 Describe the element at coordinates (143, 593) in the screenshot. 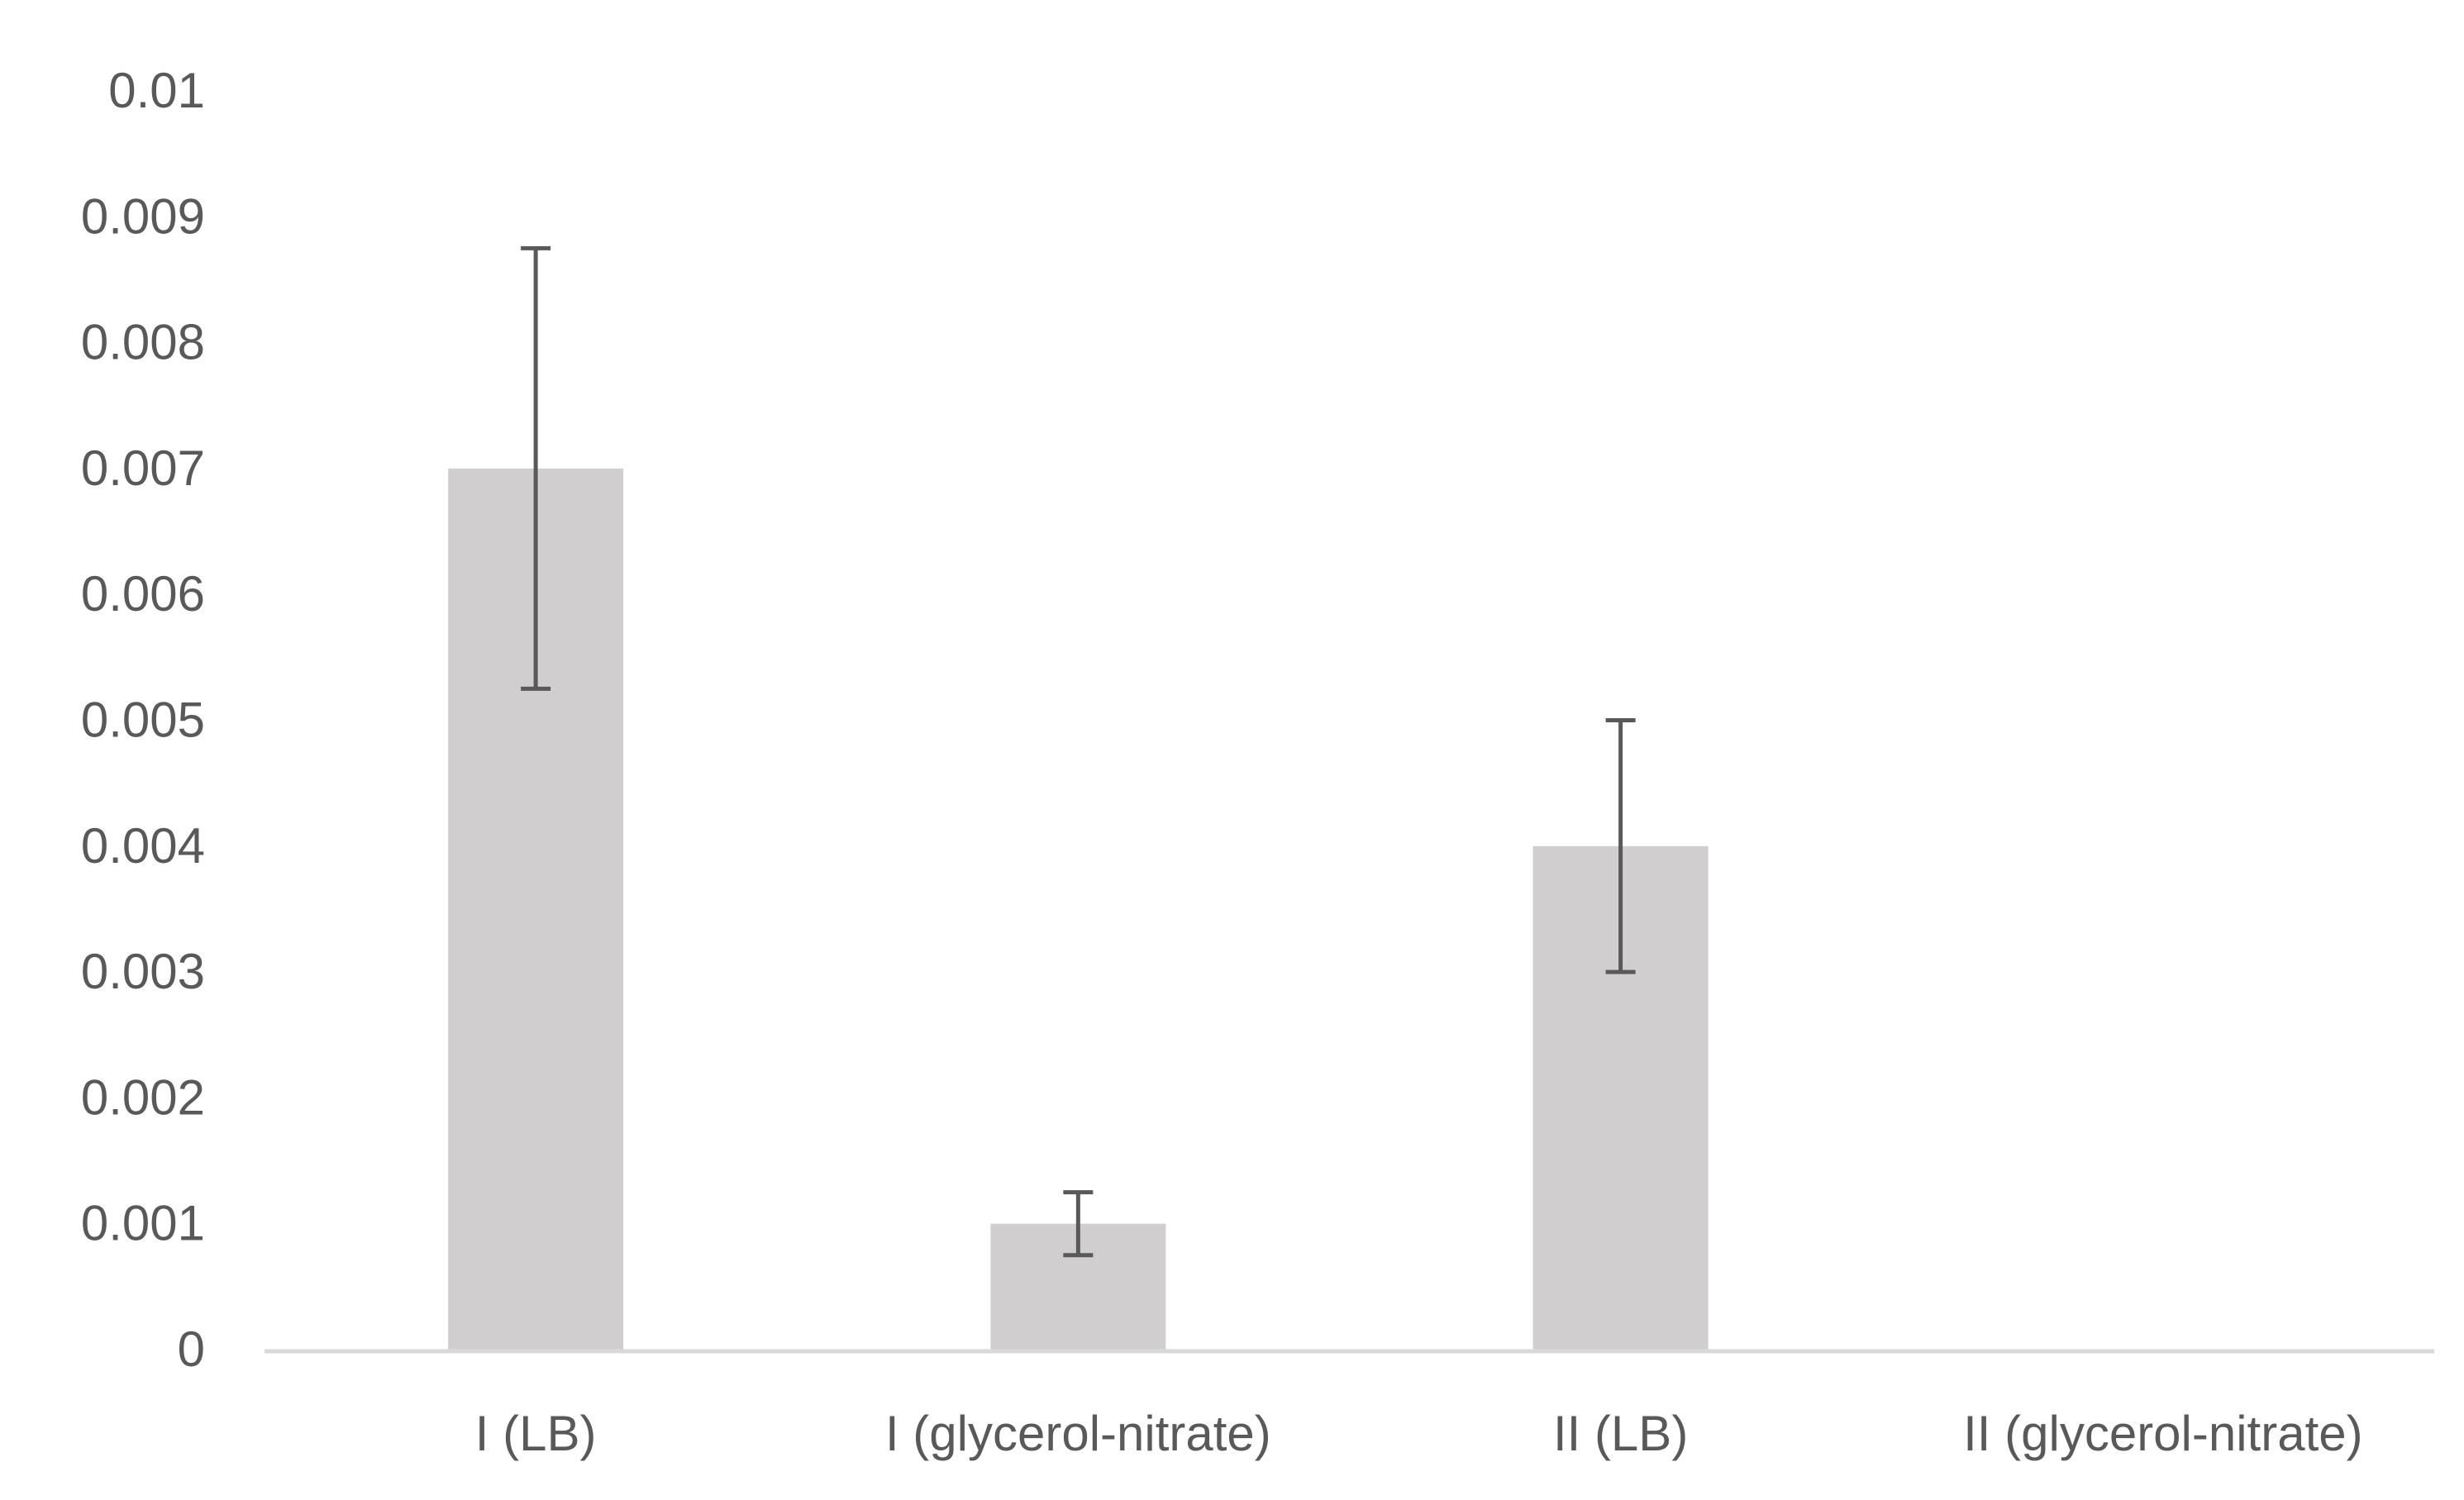

I see `y-tick-label: 0.006` at that location.